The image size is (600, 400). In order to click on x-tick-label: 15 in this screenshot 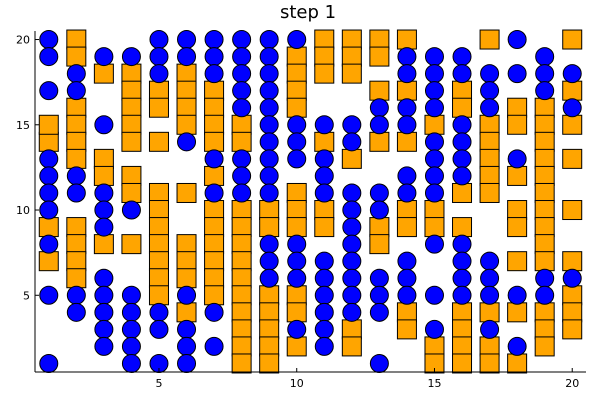, I will do `click(434, 383)`.